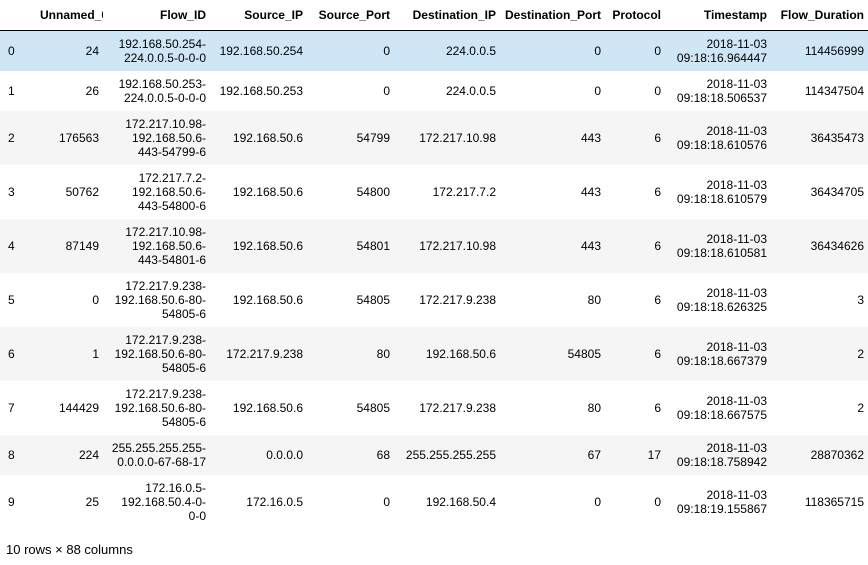 The width and height of the screenshot is (868, 565). Describe the element at coordinates (721, 252) in the screenshot. I see `cell-line: 09:18:18.610581` at that location.